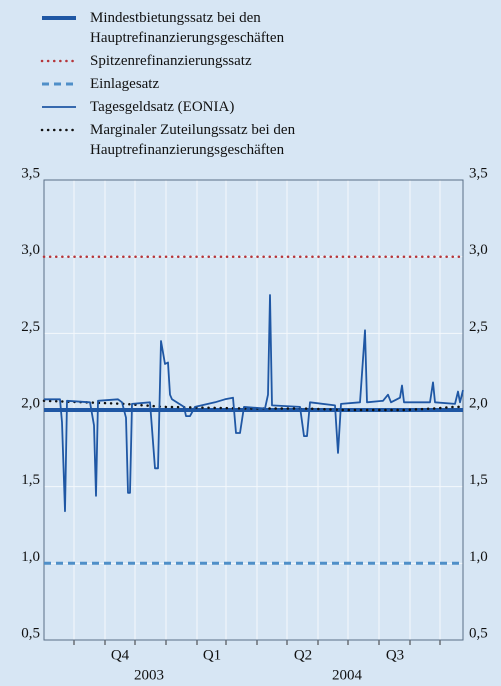  What do you see at coordinates (478, 173) in the screenshot?
I see `y2-tick-label: 3,5` at bounding box center [478, 173].